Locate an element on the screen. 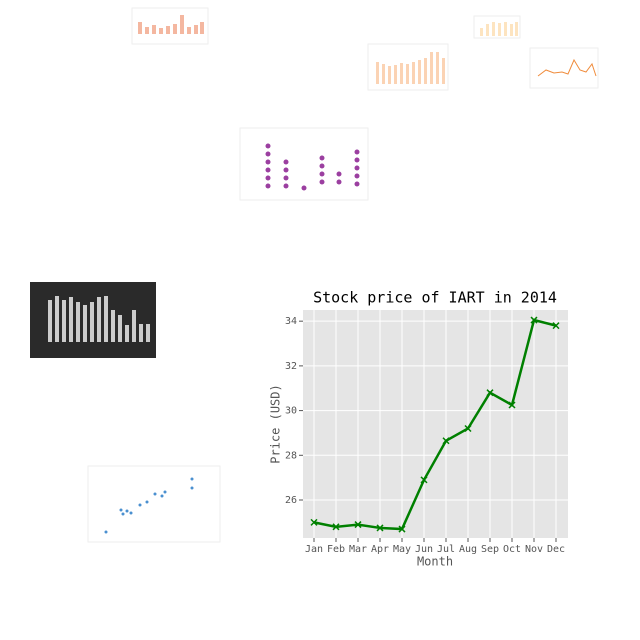 This screenshot has height=640, width=640. line is located at coordinates (435, 424).